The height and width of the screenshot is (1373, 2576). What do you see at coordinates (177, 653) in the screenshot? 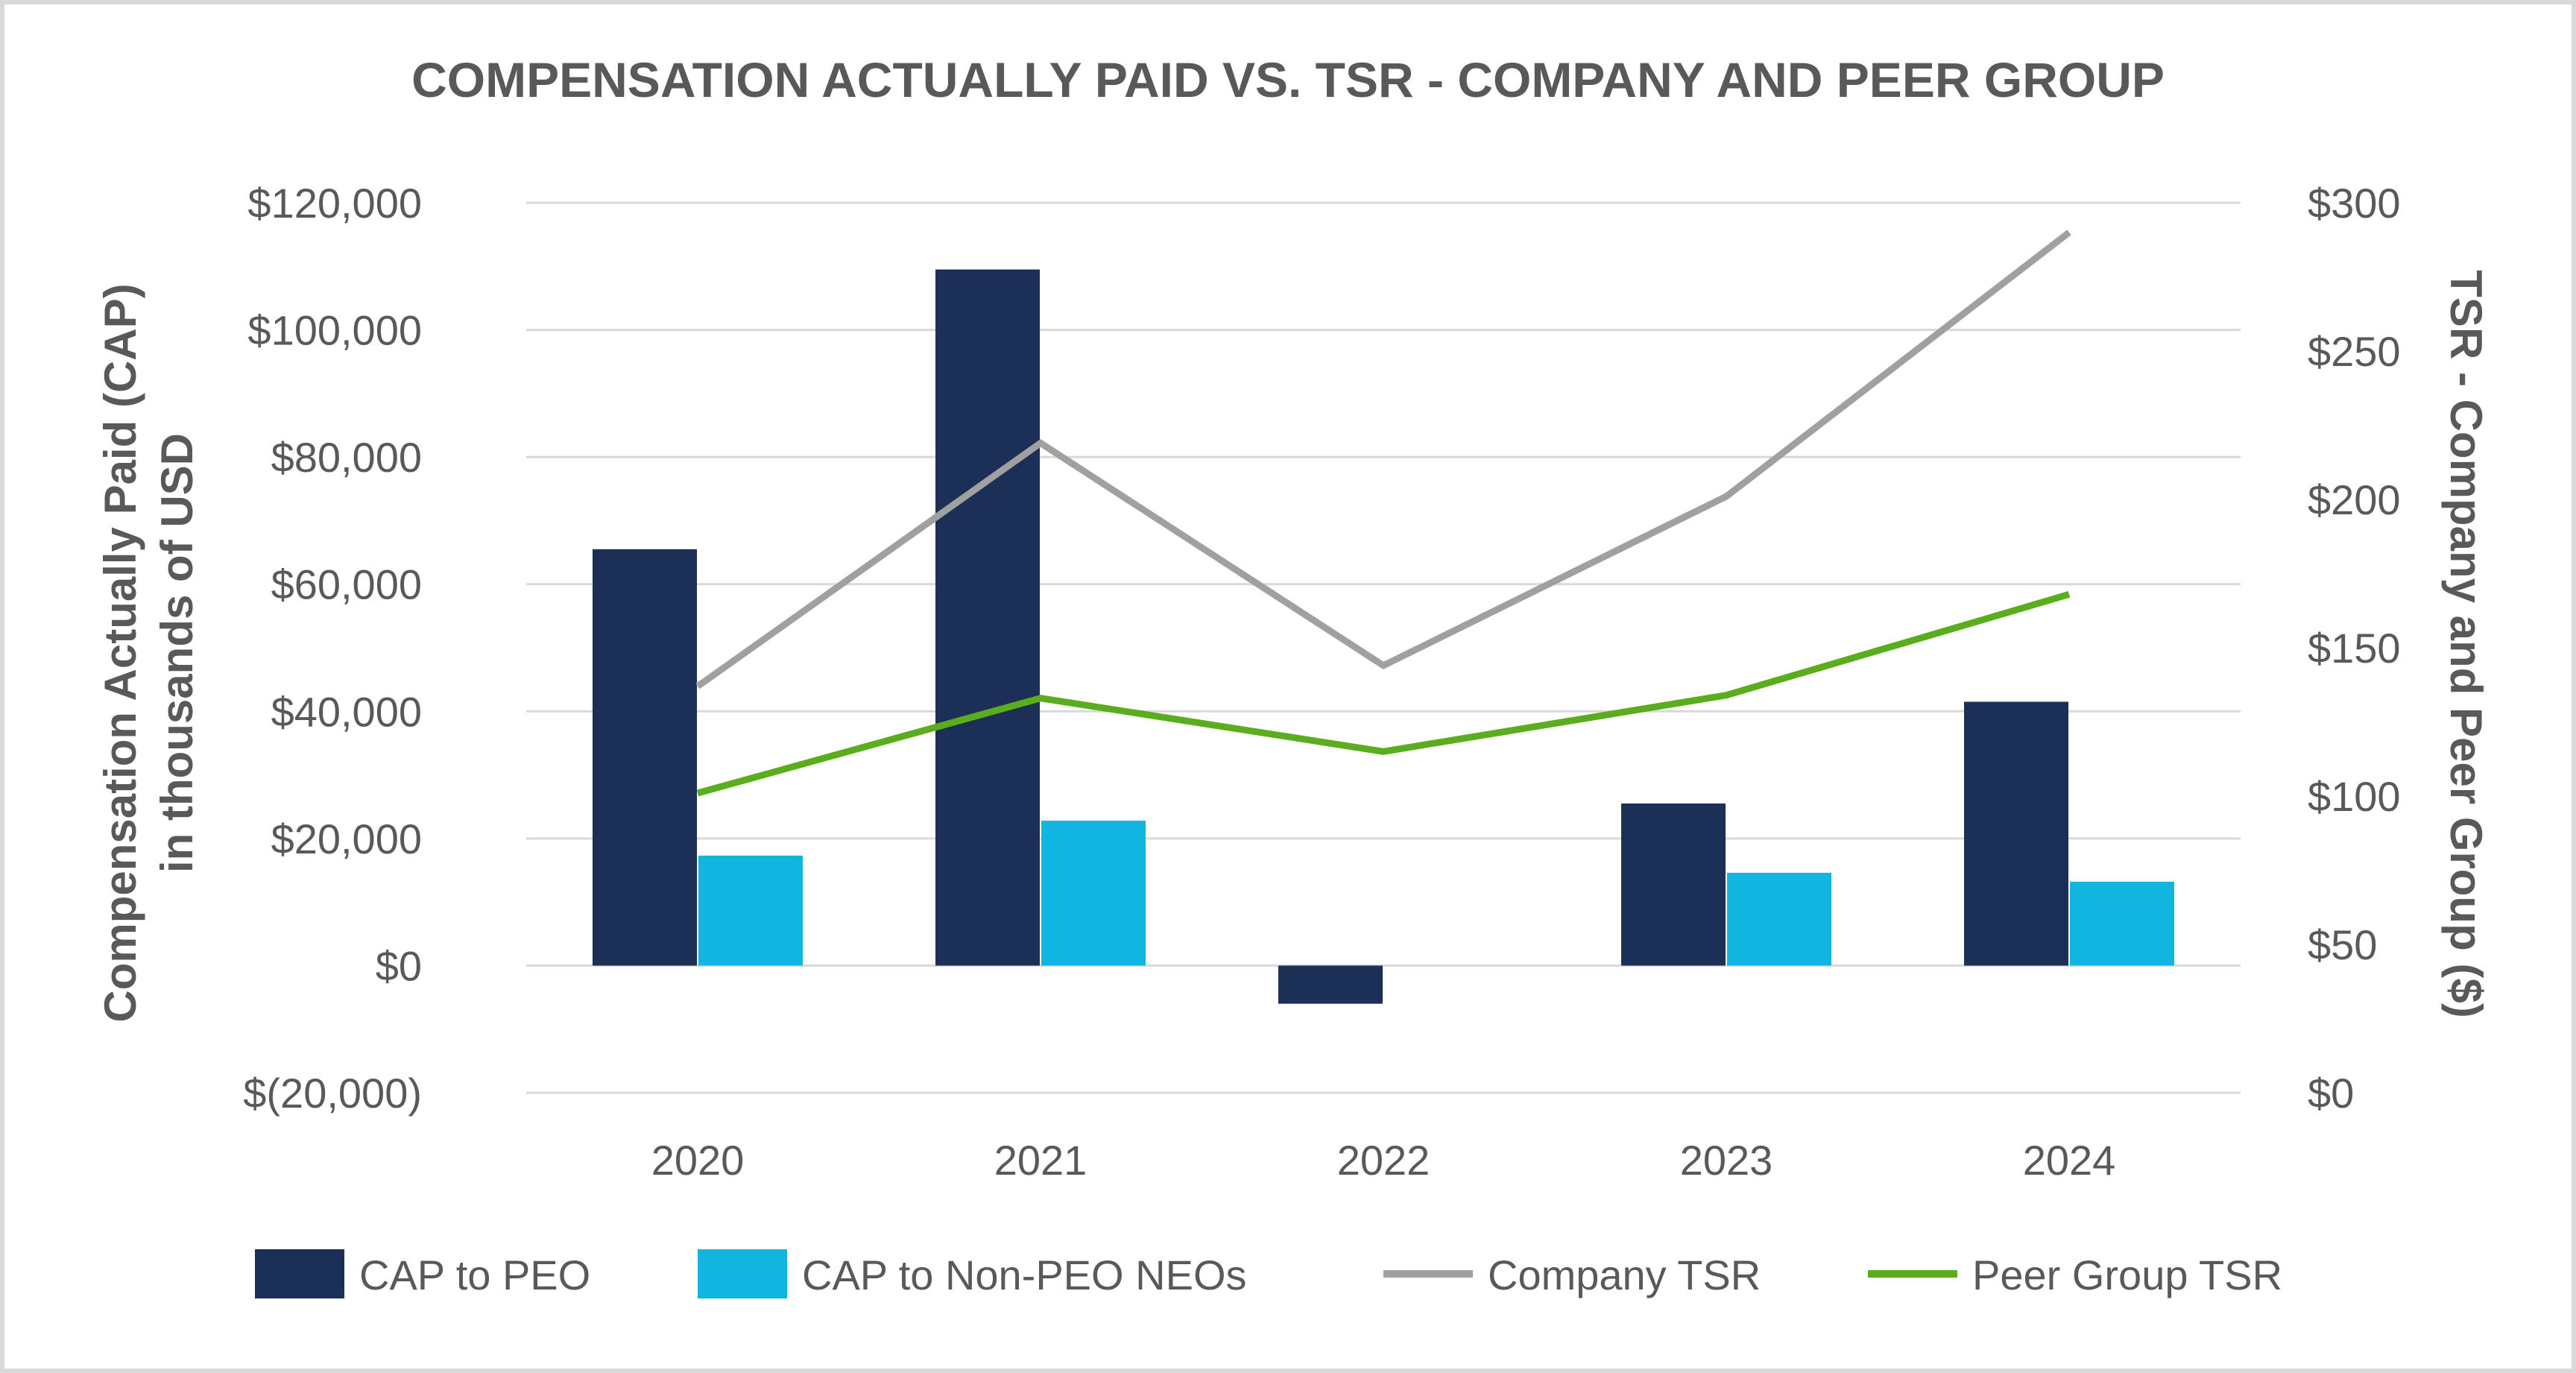
I see `left-axis-title-line2: in thousands of USD` at bounding box center [177, 653].